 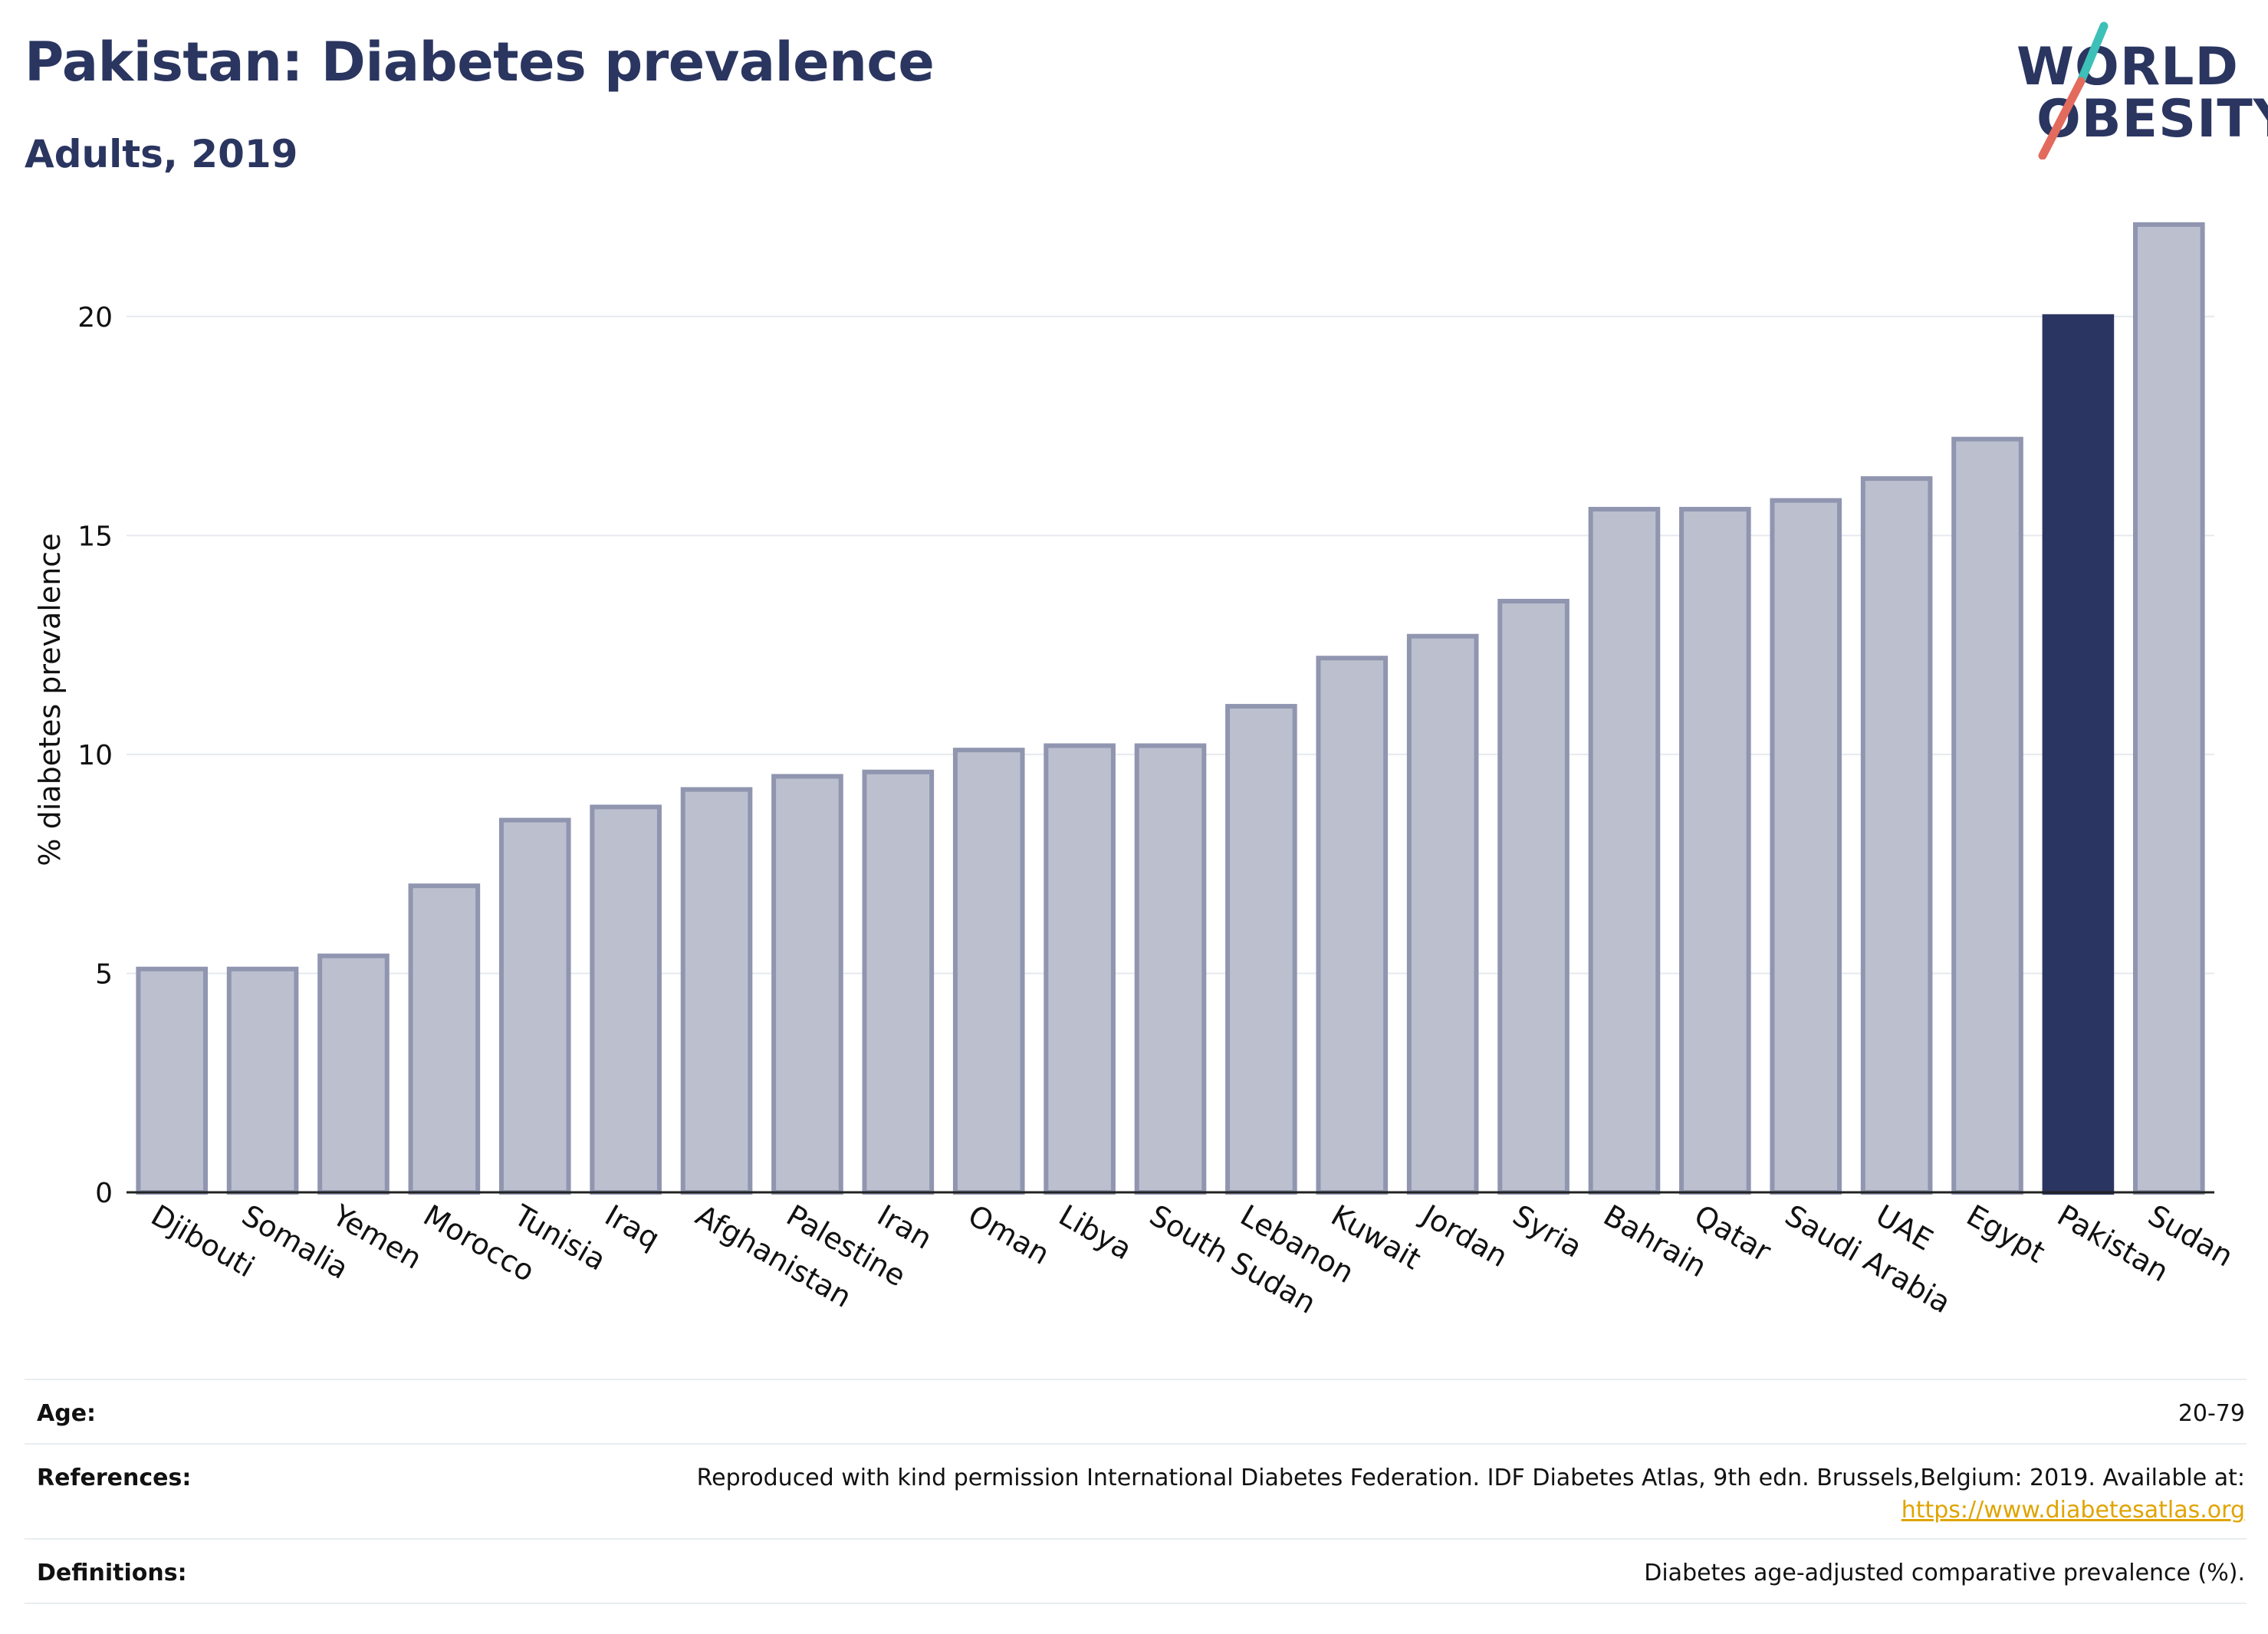 I want to click on y-tick-label: 0, so click(x=104, y=1194).